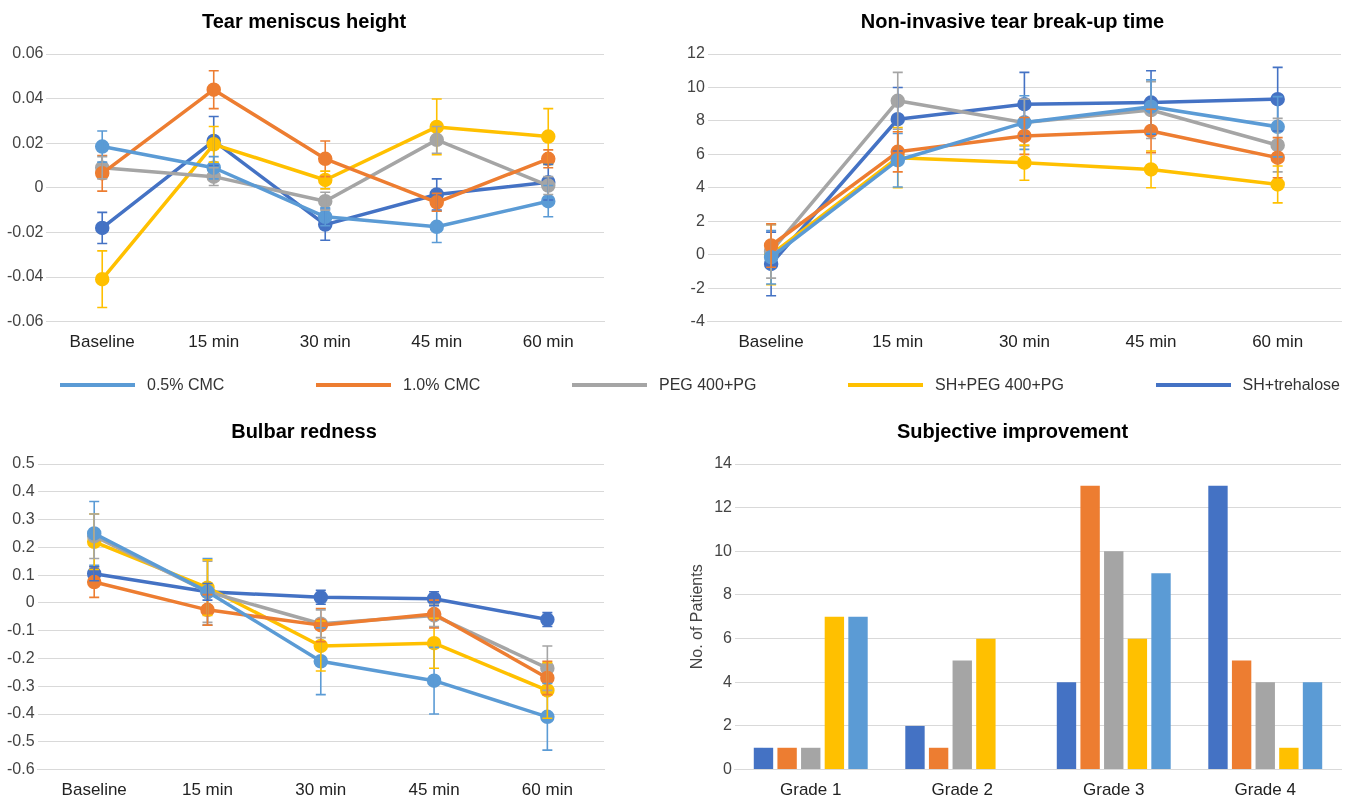 This screenshot has height=808, width=1357. Describe the element at coordinates (25, 231) in the screenshot. I see `y-tick-label: -0.02` at that location.